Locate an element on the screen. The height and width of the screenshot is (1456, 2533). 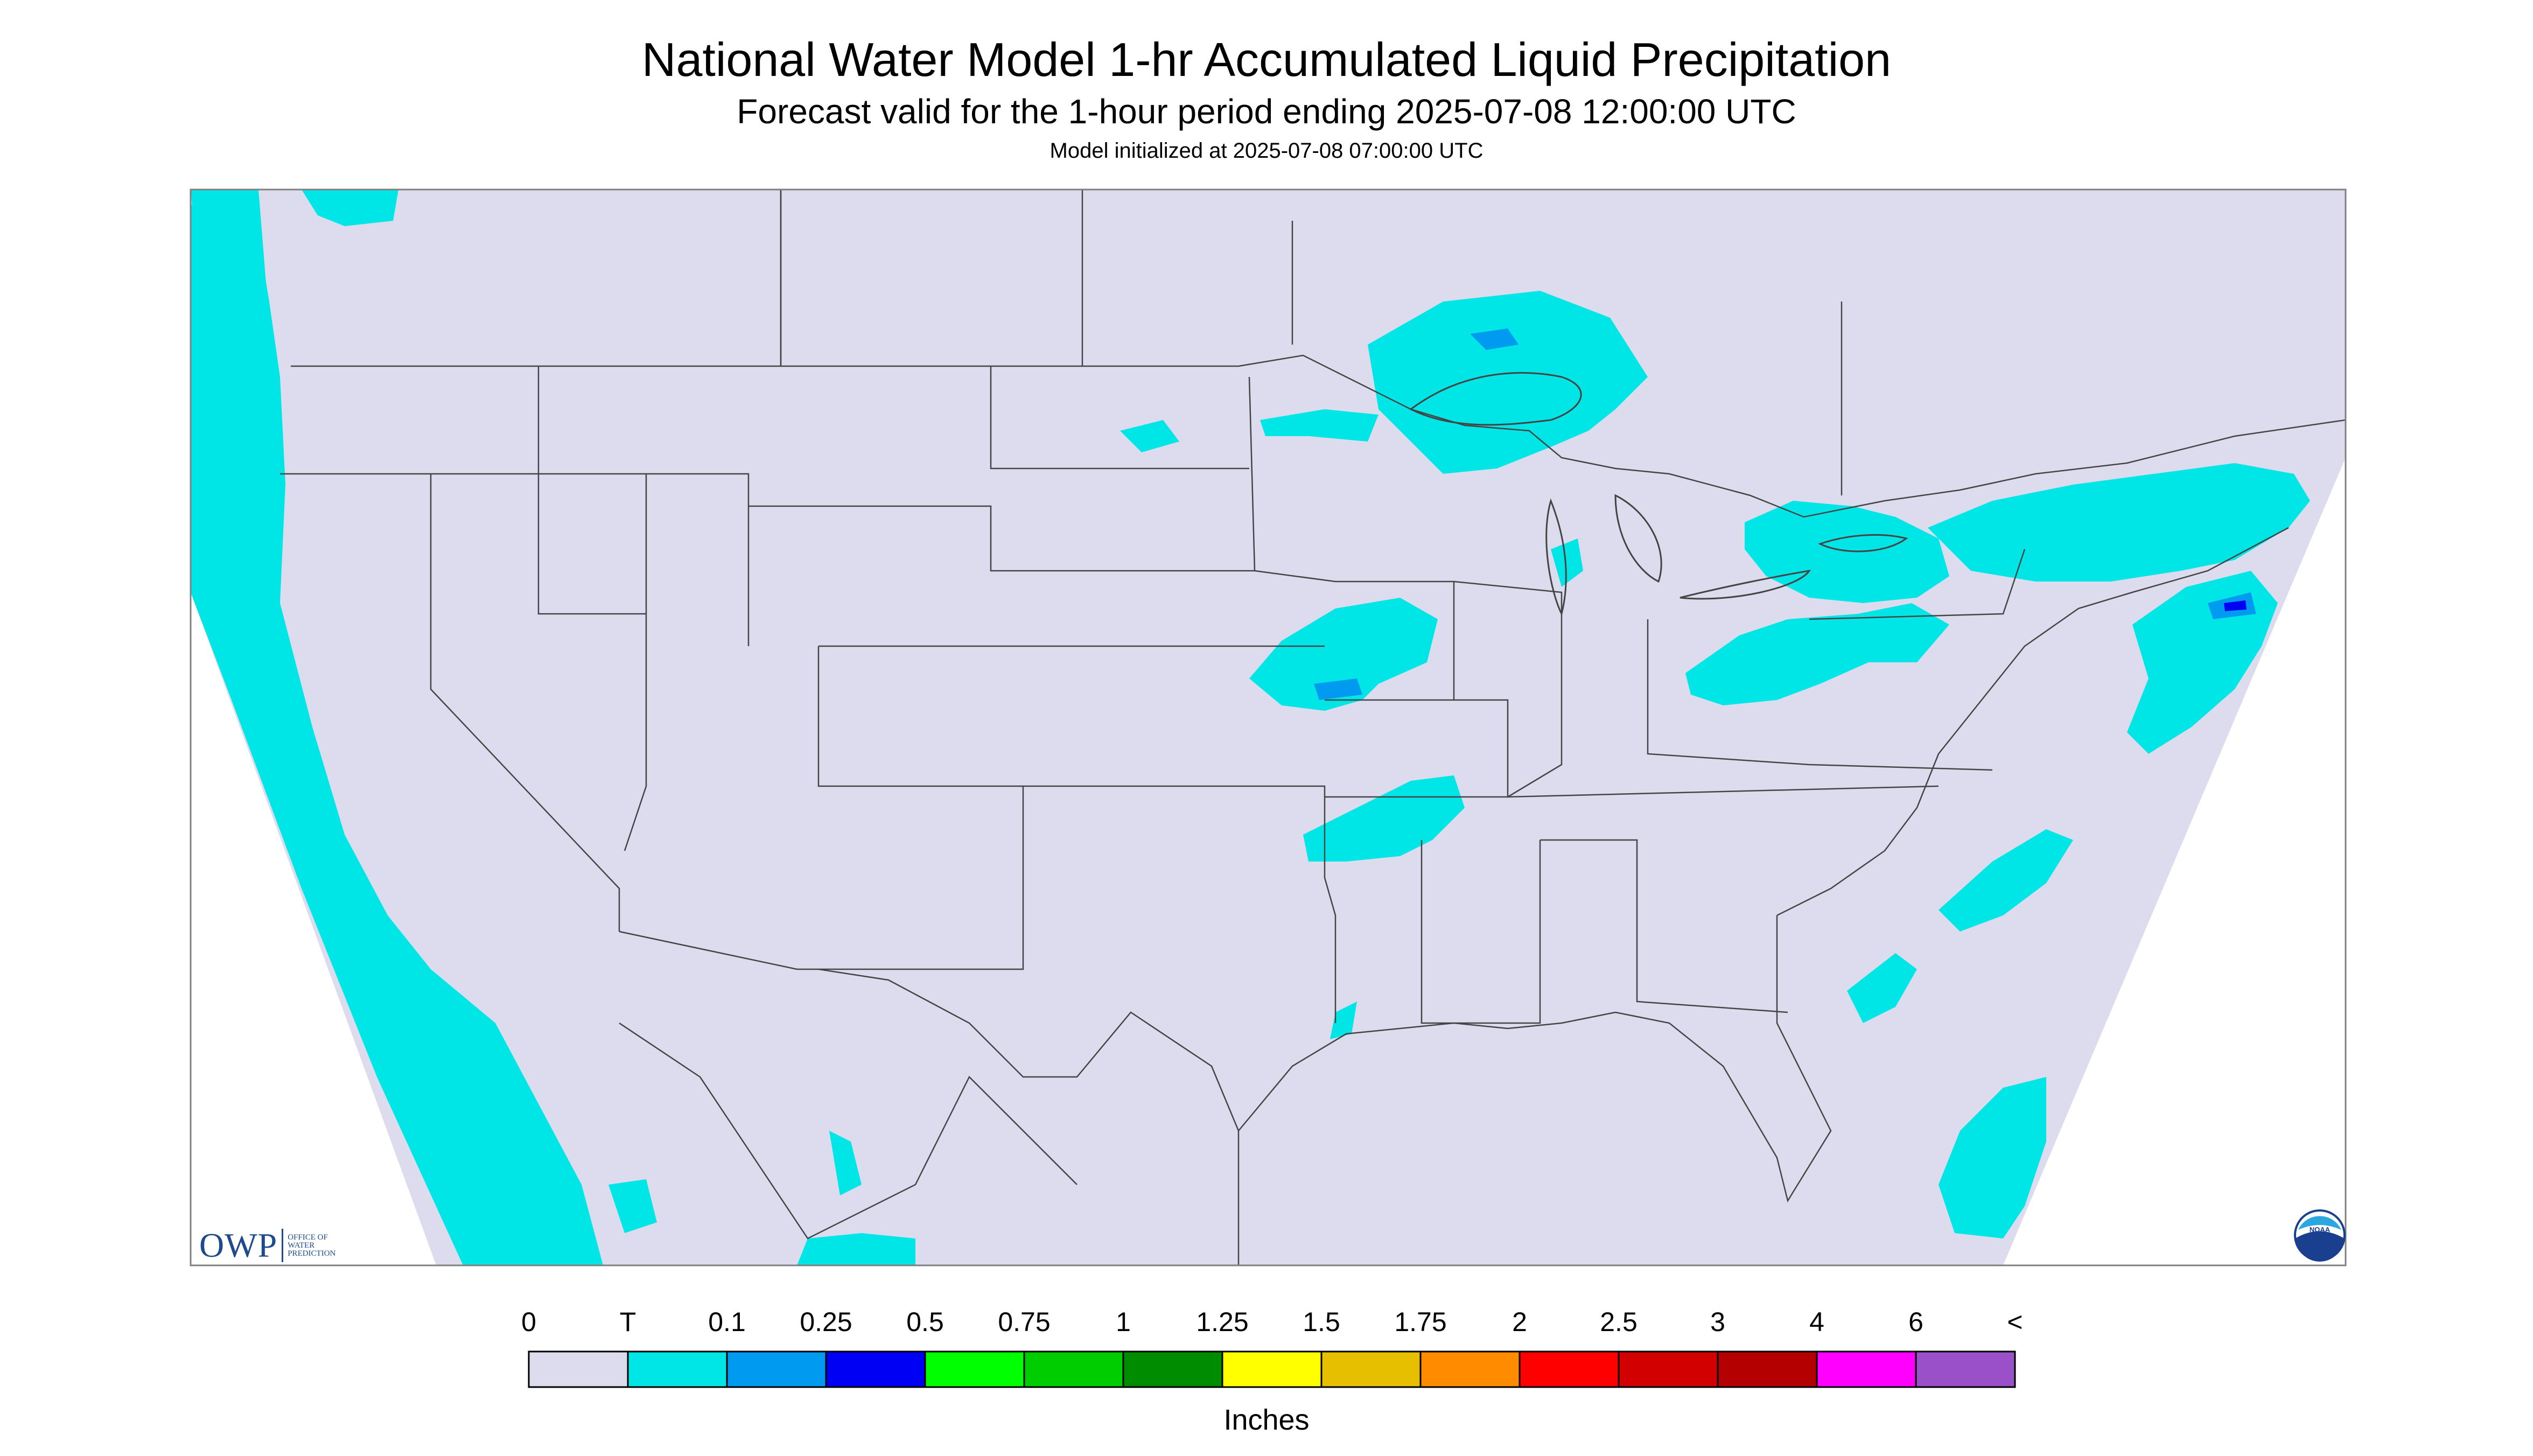
ut-az is located at coordinates (635, 662).